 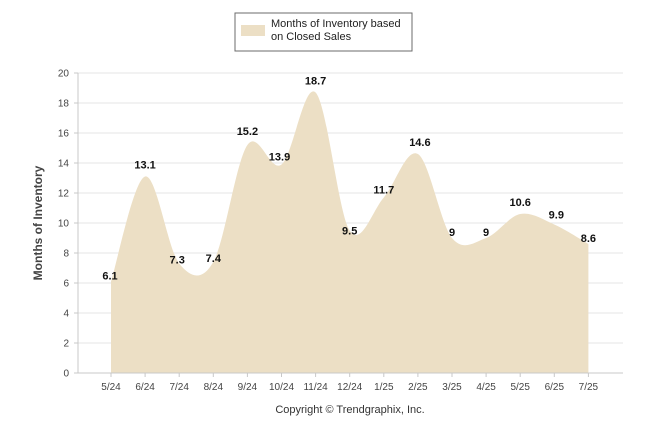 I want to click on y-tick-label: 16, so click(x=64, y=134).